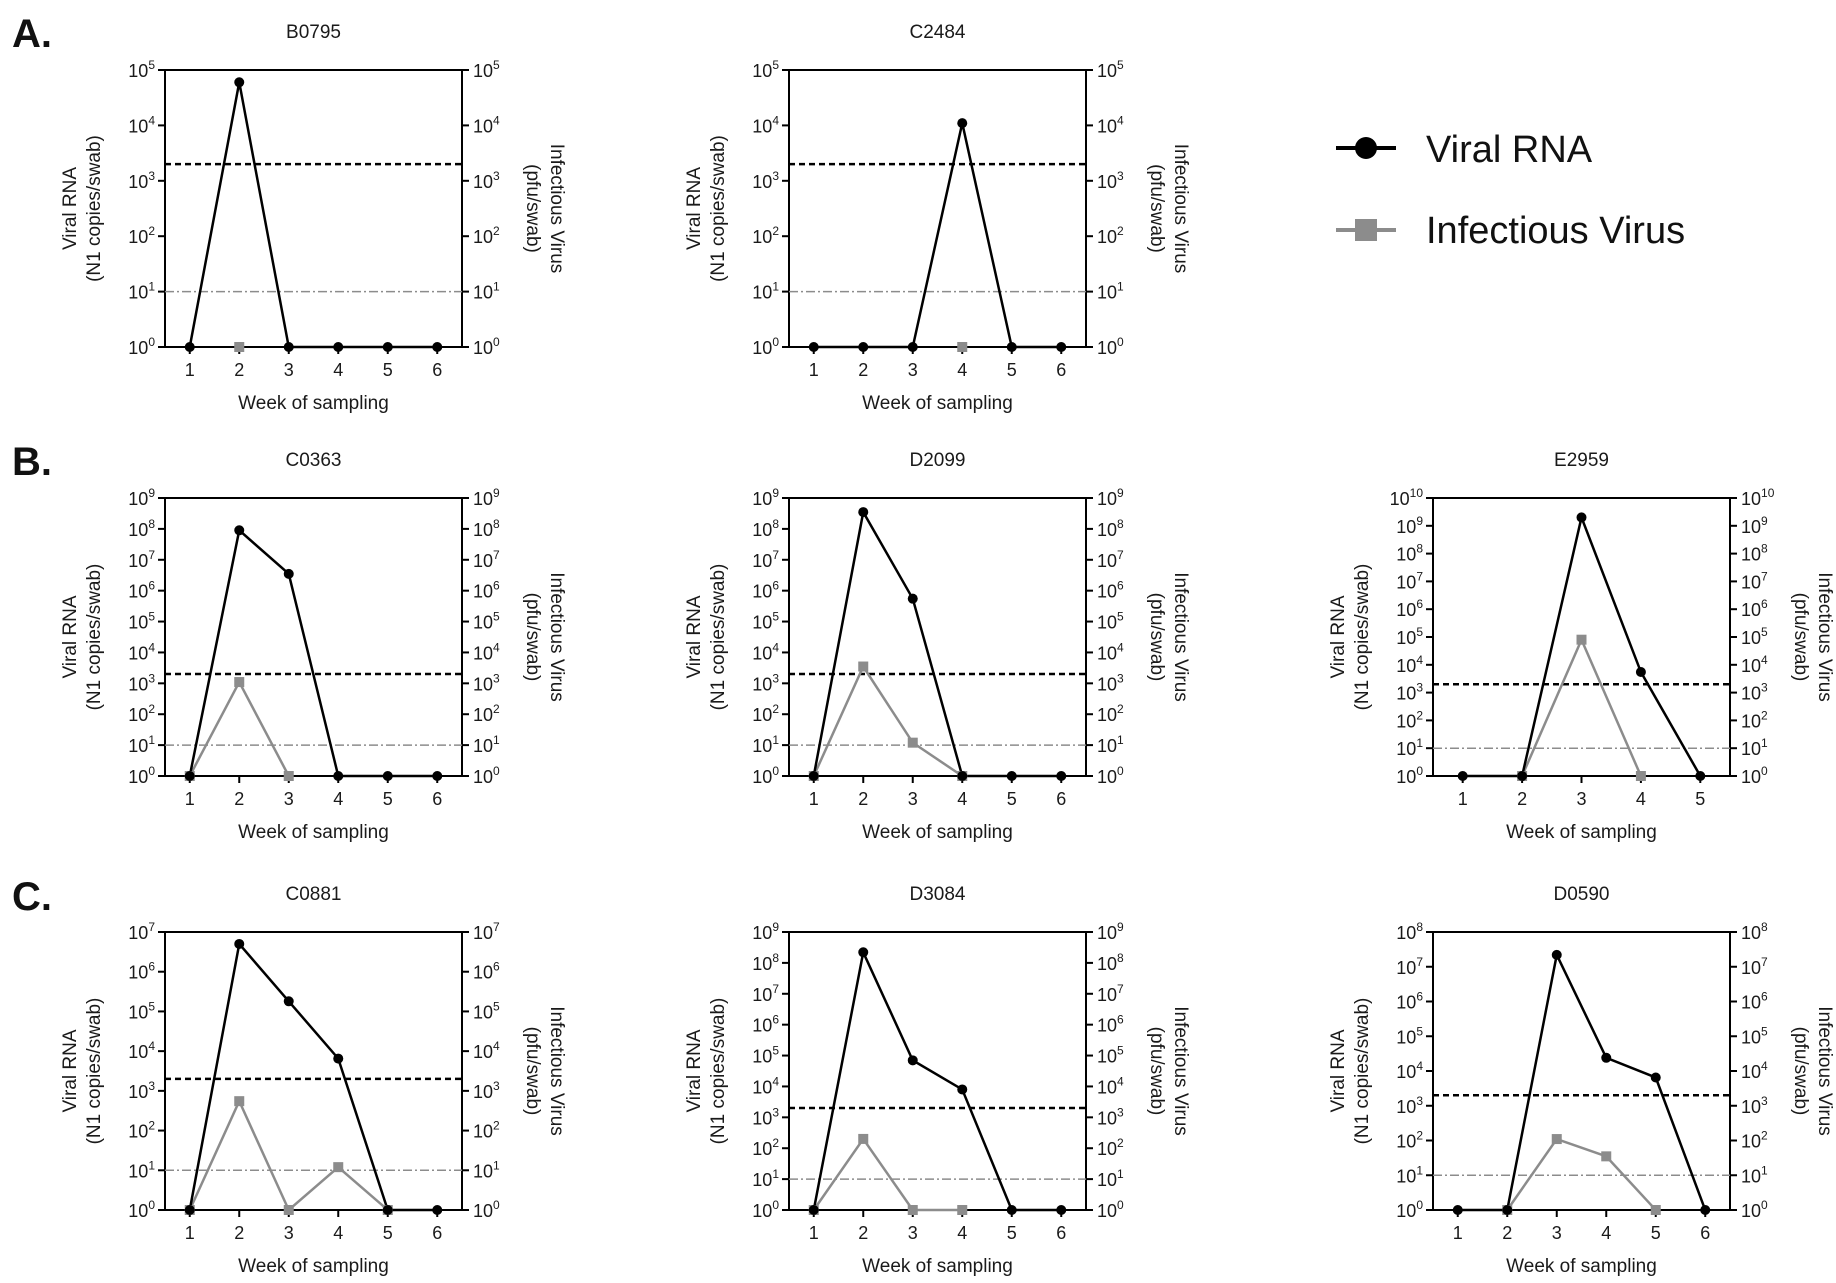  I want to click on legend-rna-label: Viral RNA, so click(1509, 150).